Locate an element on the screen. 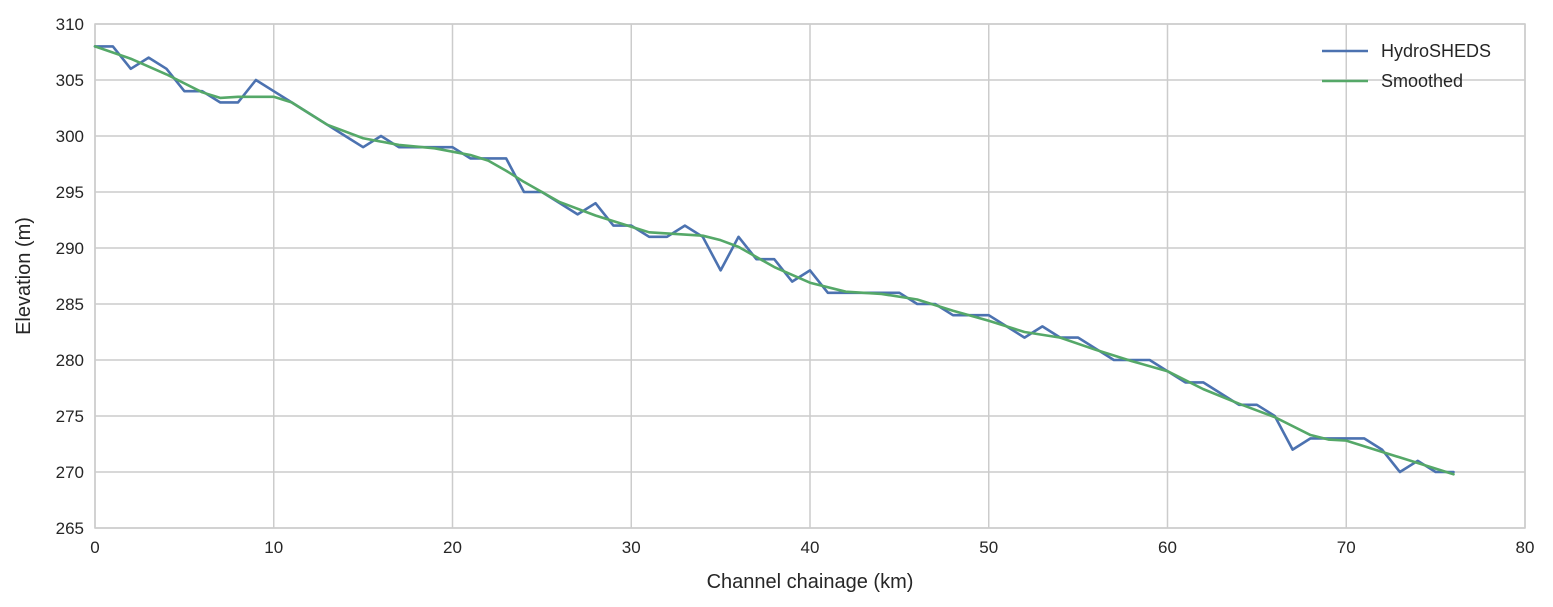 Image resolution: width=1553 pixels, height=607 pixels. x-tick-label: 70 is located at coordinates (1346, 547).